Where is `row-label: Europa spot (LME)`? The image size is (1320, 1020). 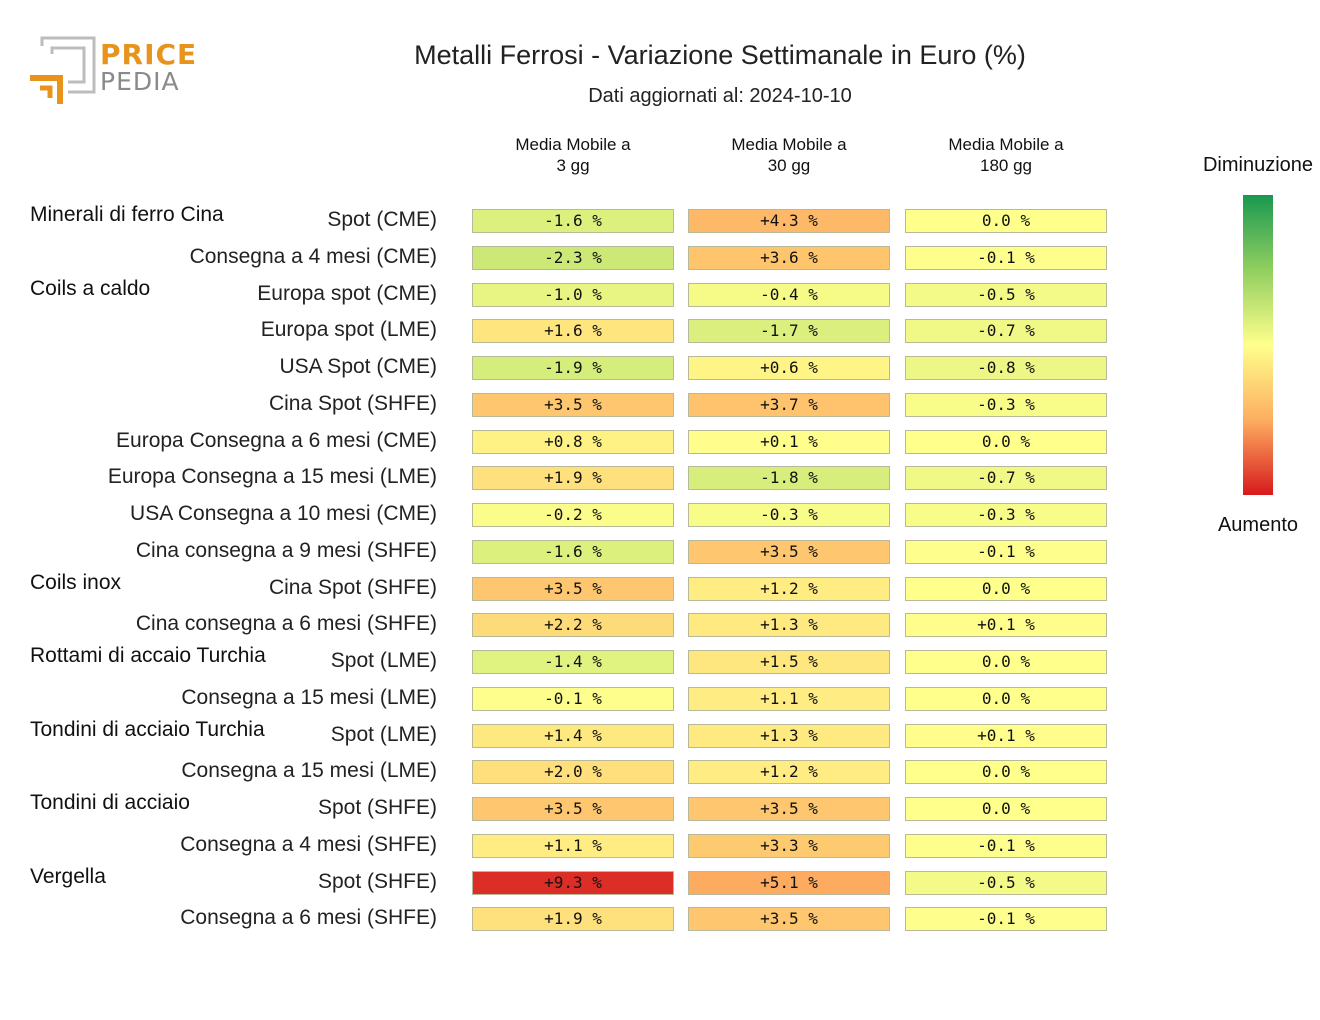 row-label: Europa spot (LME) is located at coordinates (348, 330).